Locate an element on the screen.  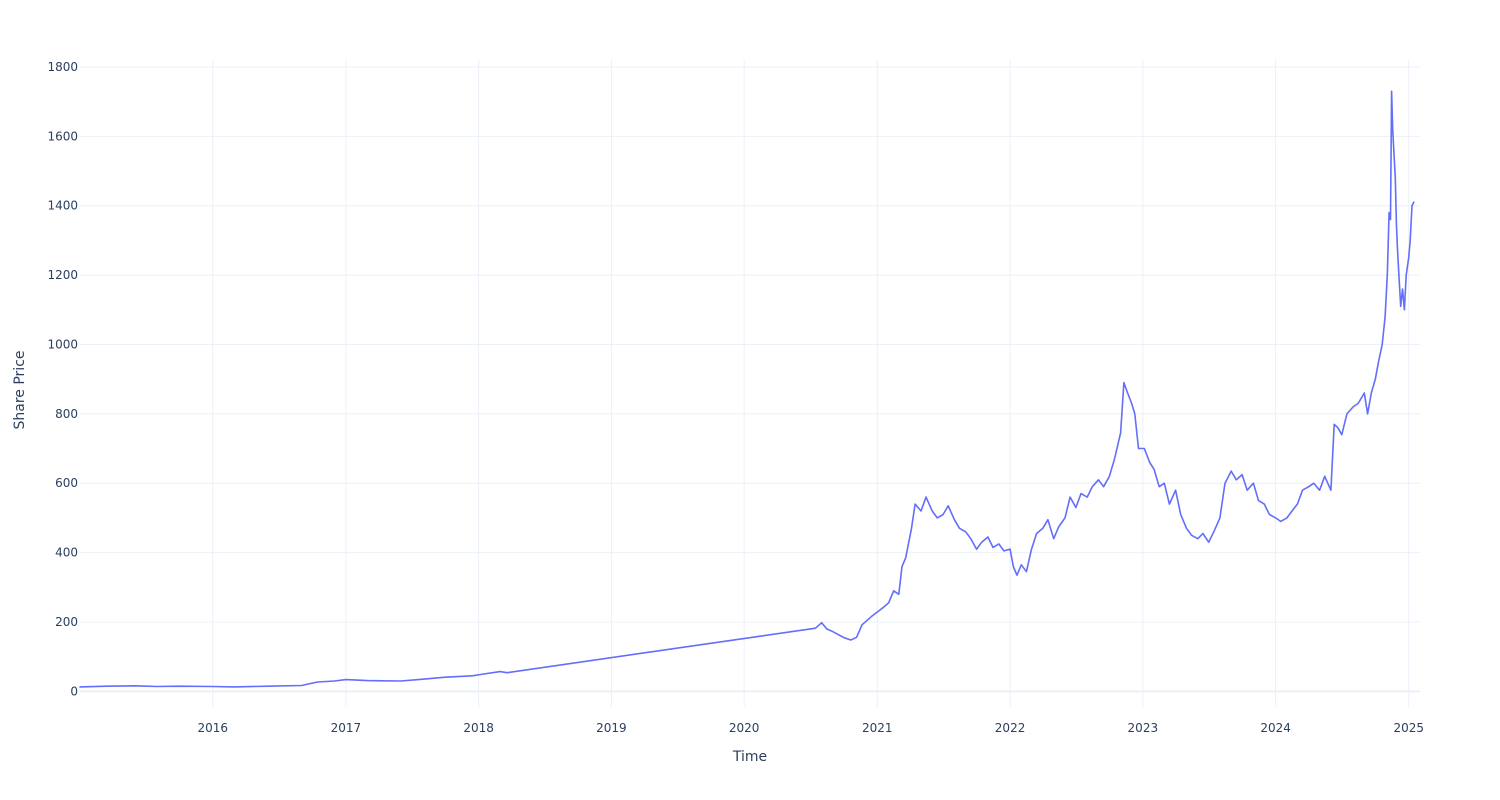
y-tick-label: 800 is located at coordinates (66, 414).